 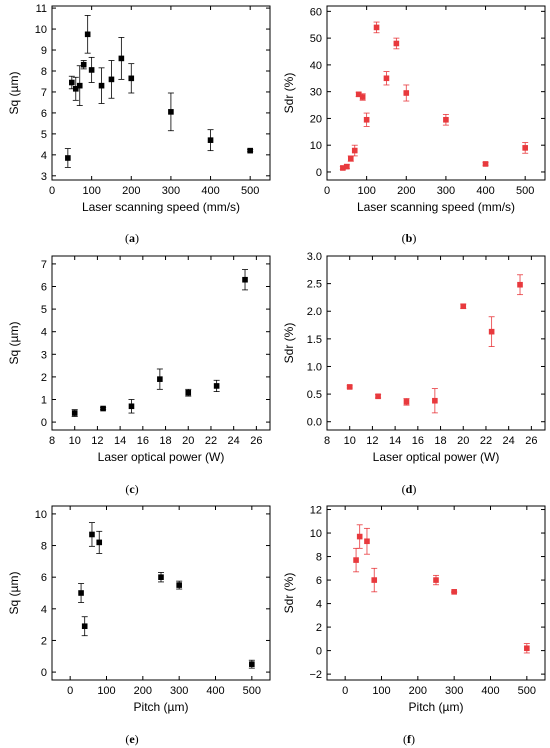 I want to click on x-axis-label: Laser optical power (W), so click(x=436, y=457).